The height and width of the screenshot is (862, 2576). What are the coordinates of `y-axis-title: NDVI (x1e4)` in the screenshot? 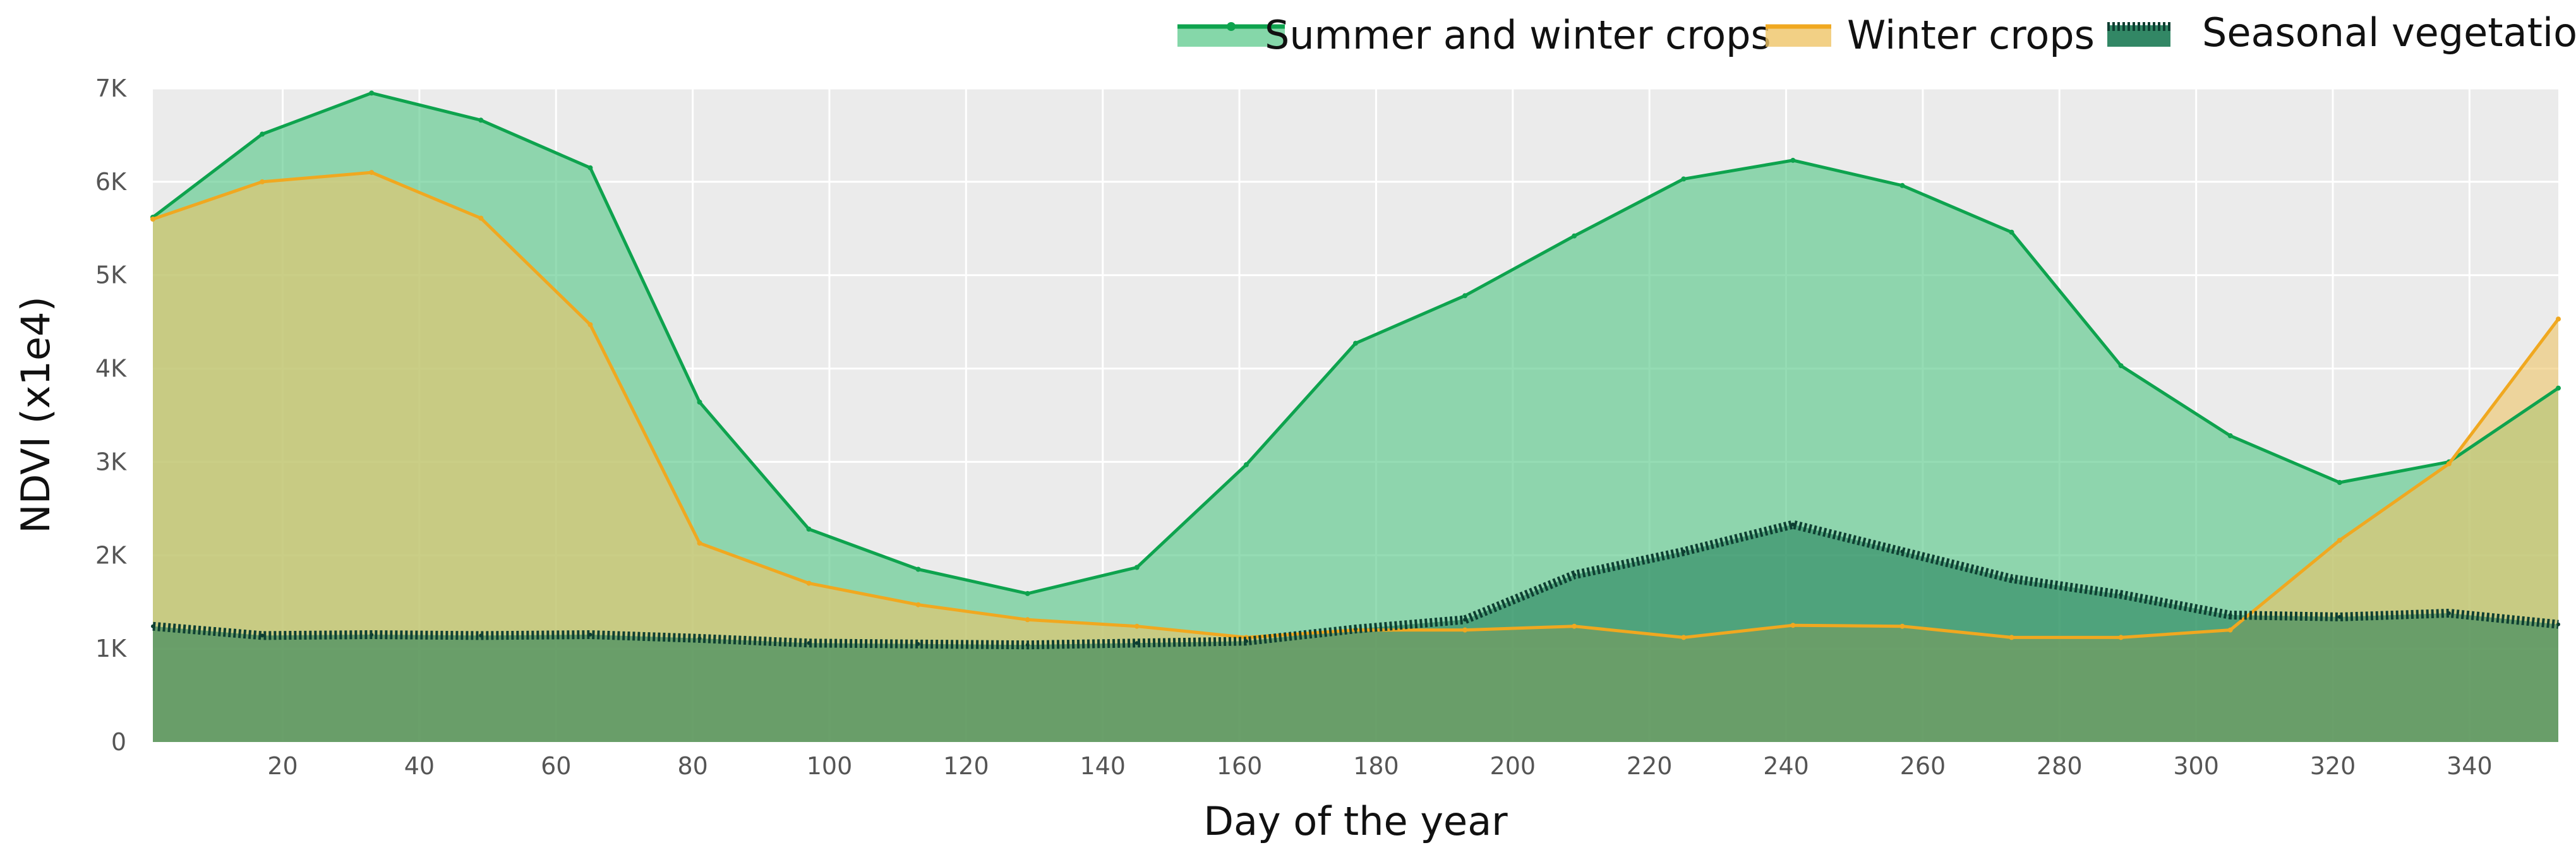 It's located at (36, 415).